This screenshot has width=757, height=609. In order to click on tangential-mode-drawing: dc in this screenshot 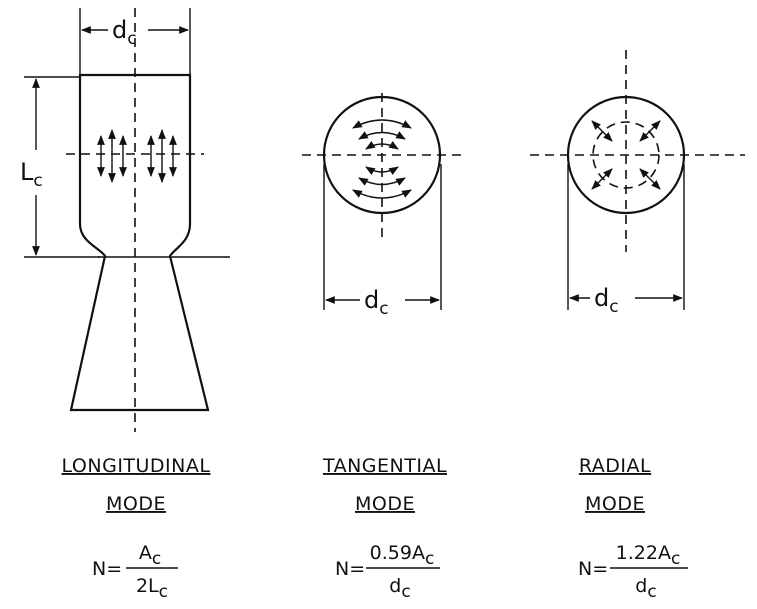, I will do `click(382, 206)`.